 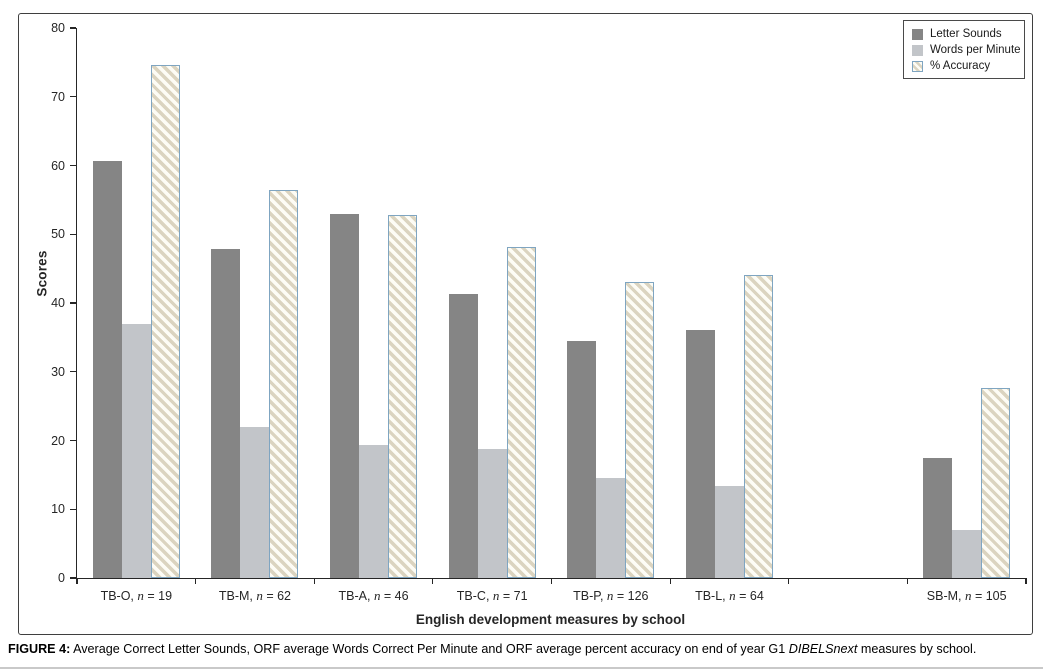 What do you see at coordinates (58, 509) in the screenshot?
I see `y-tick-label-10: 10` at bounding box center [58, 509].